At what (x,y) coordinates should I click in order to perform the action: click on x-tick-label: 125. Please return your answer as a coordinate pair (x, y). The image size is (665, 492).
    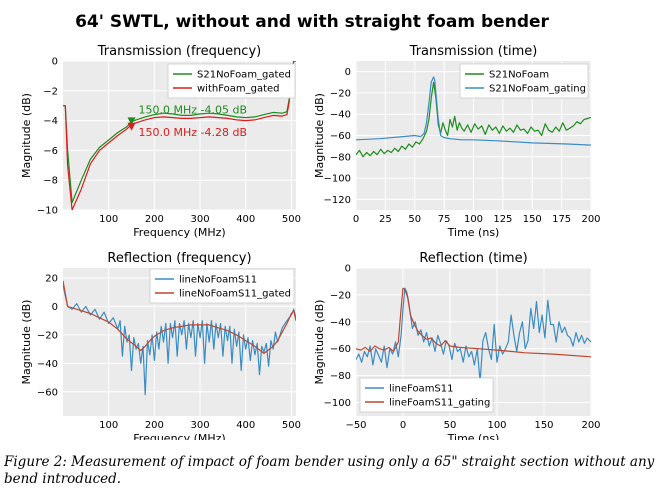
    Looking at the image, I should click on (502, 219).